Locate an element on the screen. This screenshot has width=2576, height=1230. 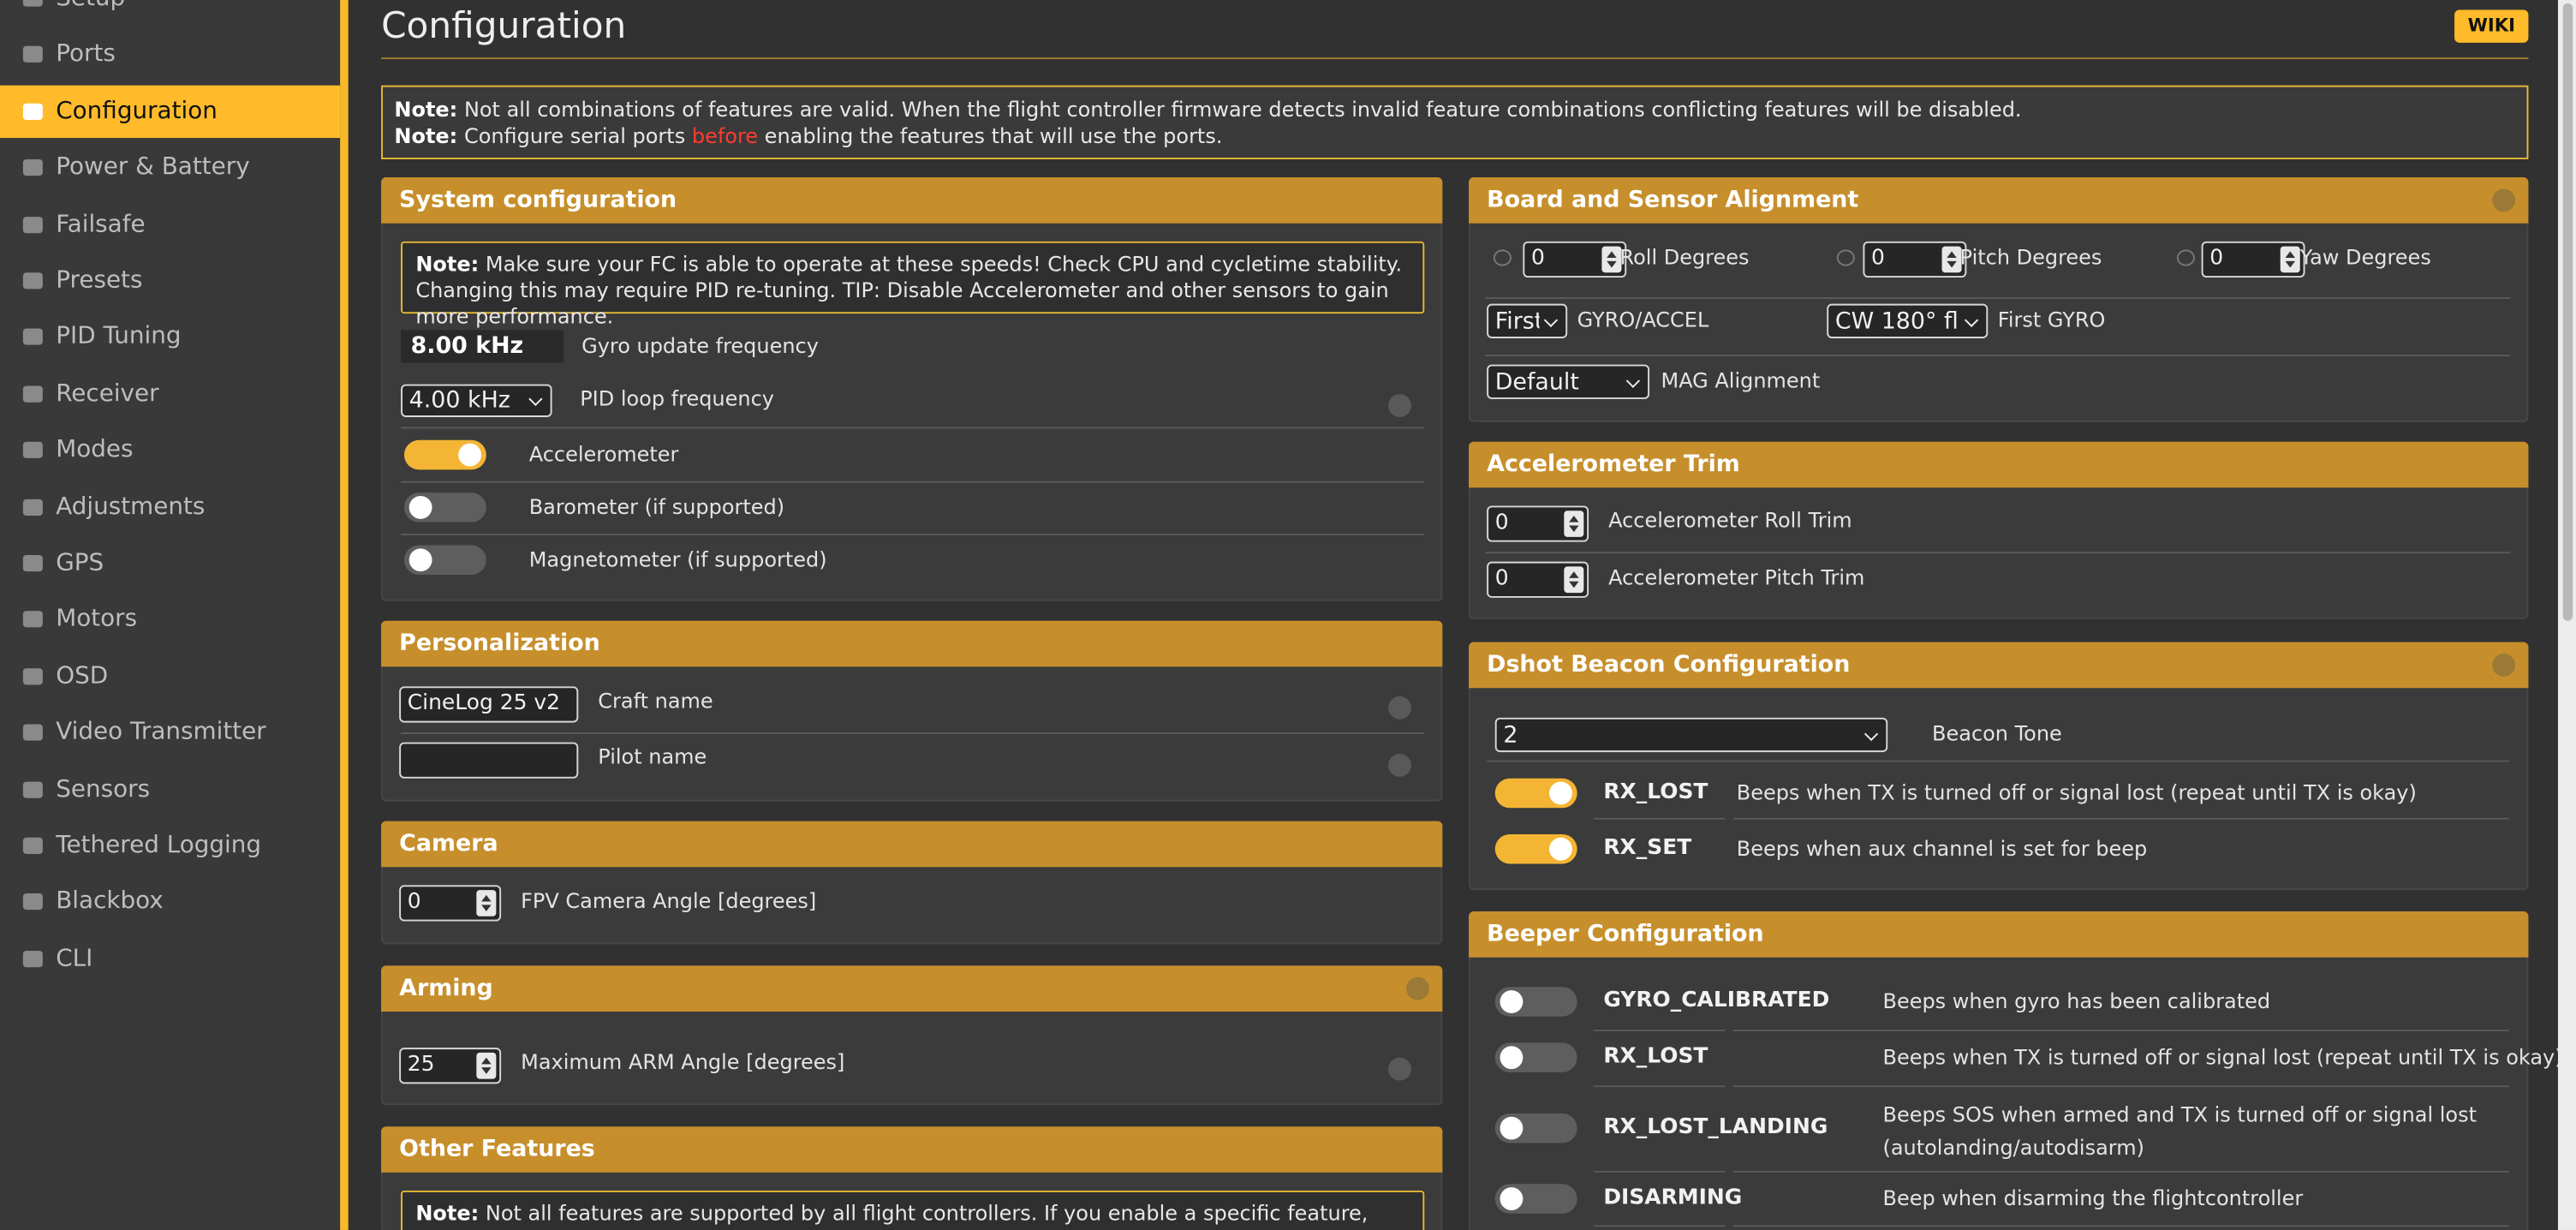
nav-item: Power & Battery is located at coordinates (153, 168).